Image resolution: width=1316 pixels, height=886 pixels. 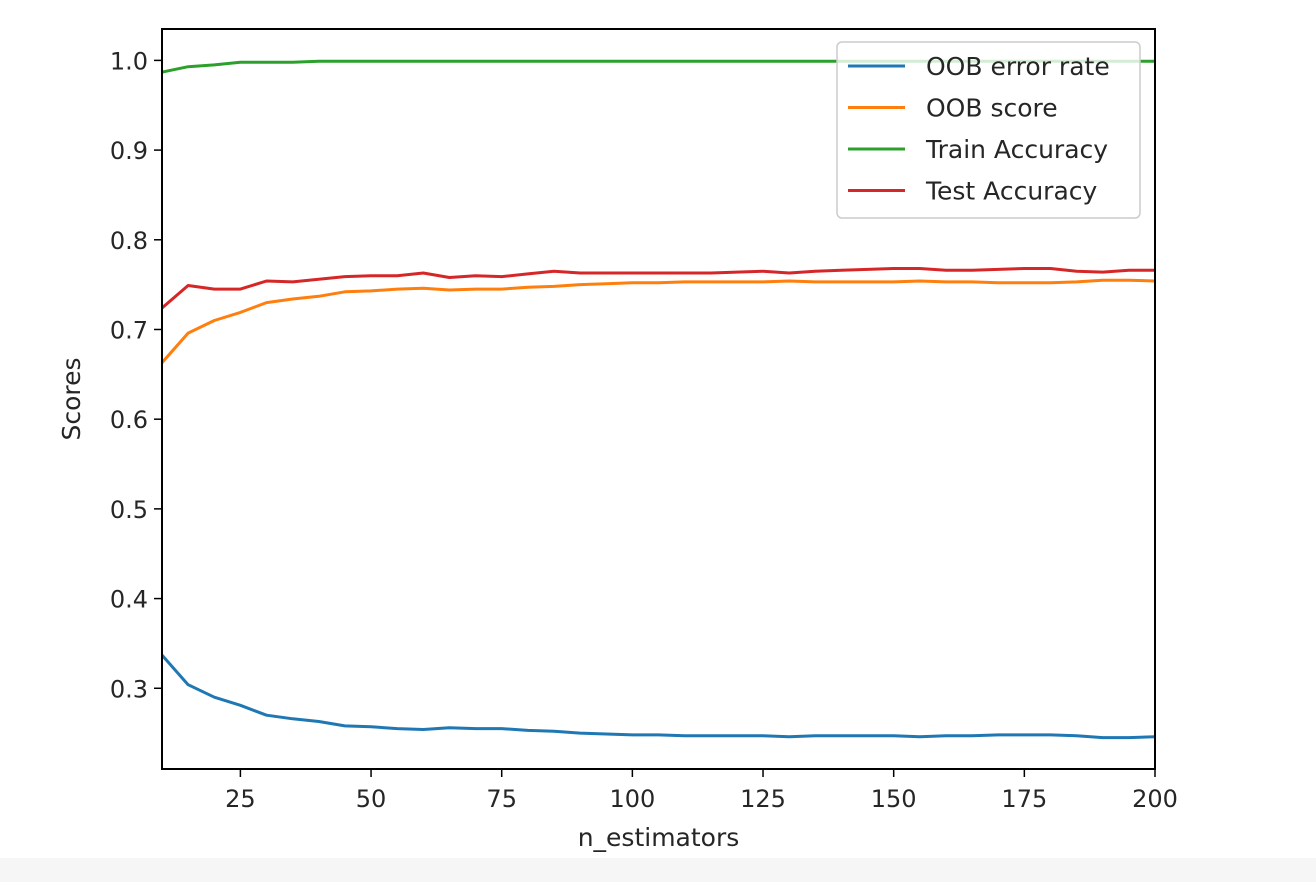 I want to click on legend-box, so click(x=988, y=130).